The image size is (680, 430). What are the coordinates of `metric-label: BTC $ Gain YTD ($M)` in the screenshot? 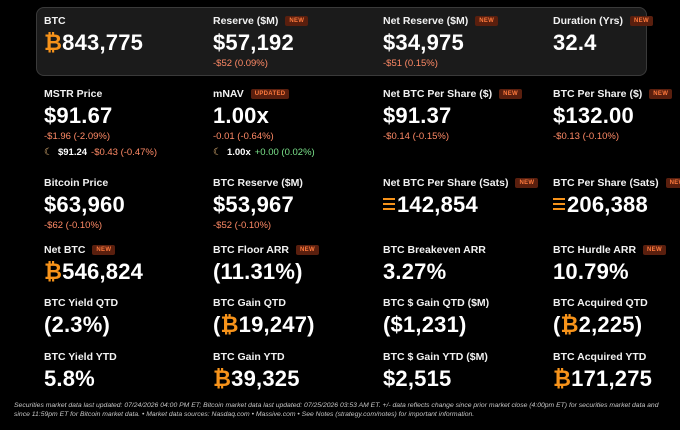 It's located at (435, 357).